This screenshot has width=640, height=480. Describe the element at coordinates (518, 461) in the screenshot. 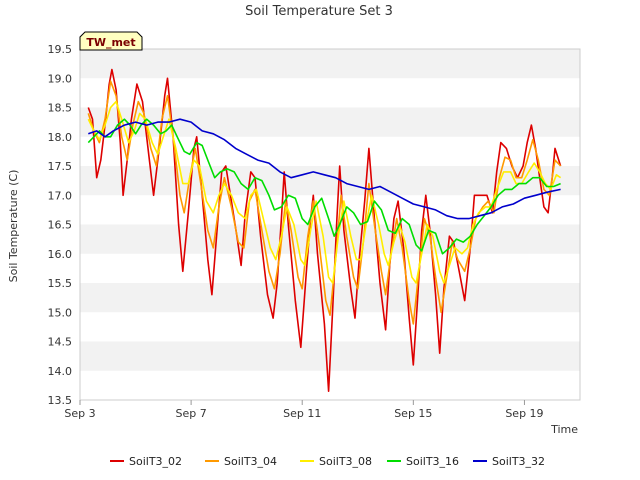

I see `legend-label: SoilT3_32` at that location.